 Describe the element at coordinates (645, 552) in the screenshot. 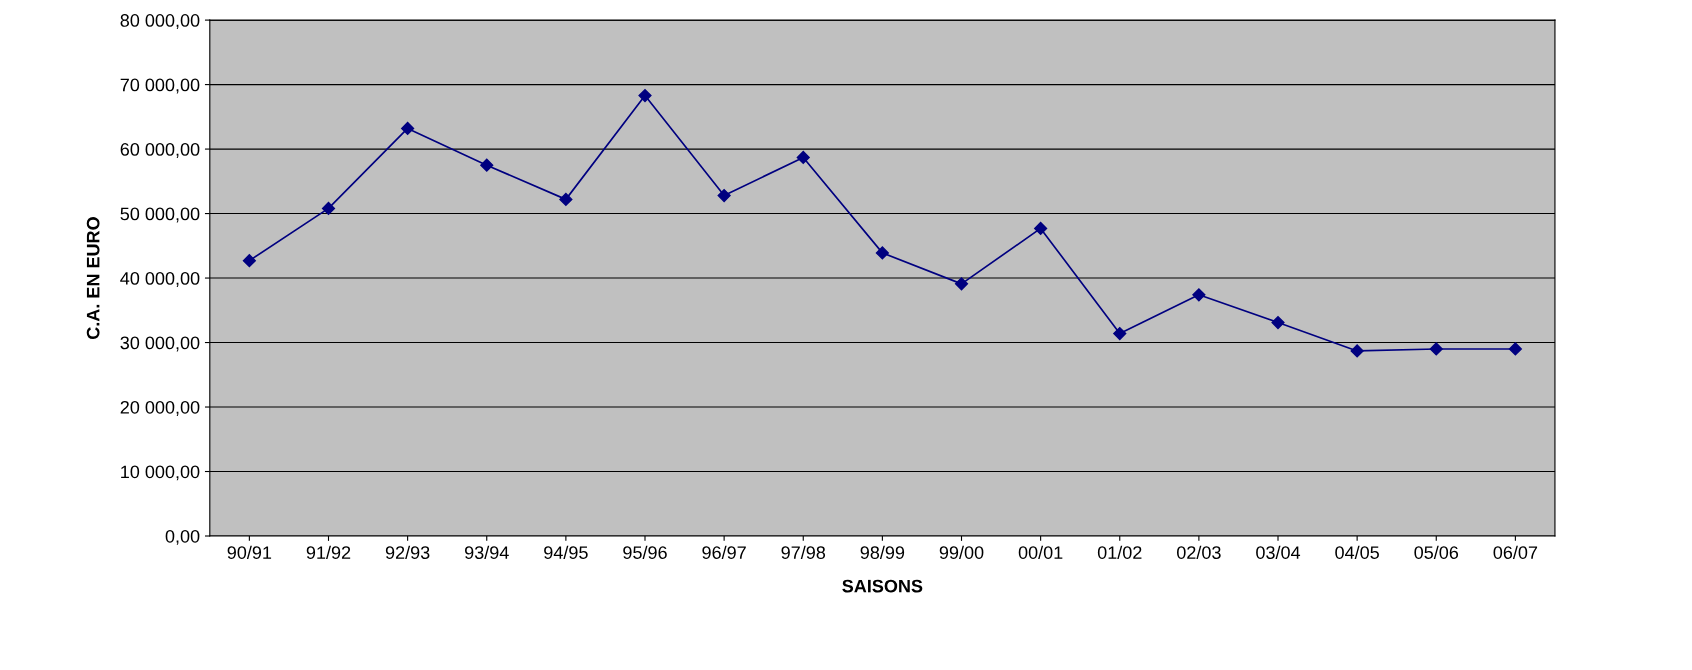

I see `x-tick-label: 95/96` at that location.